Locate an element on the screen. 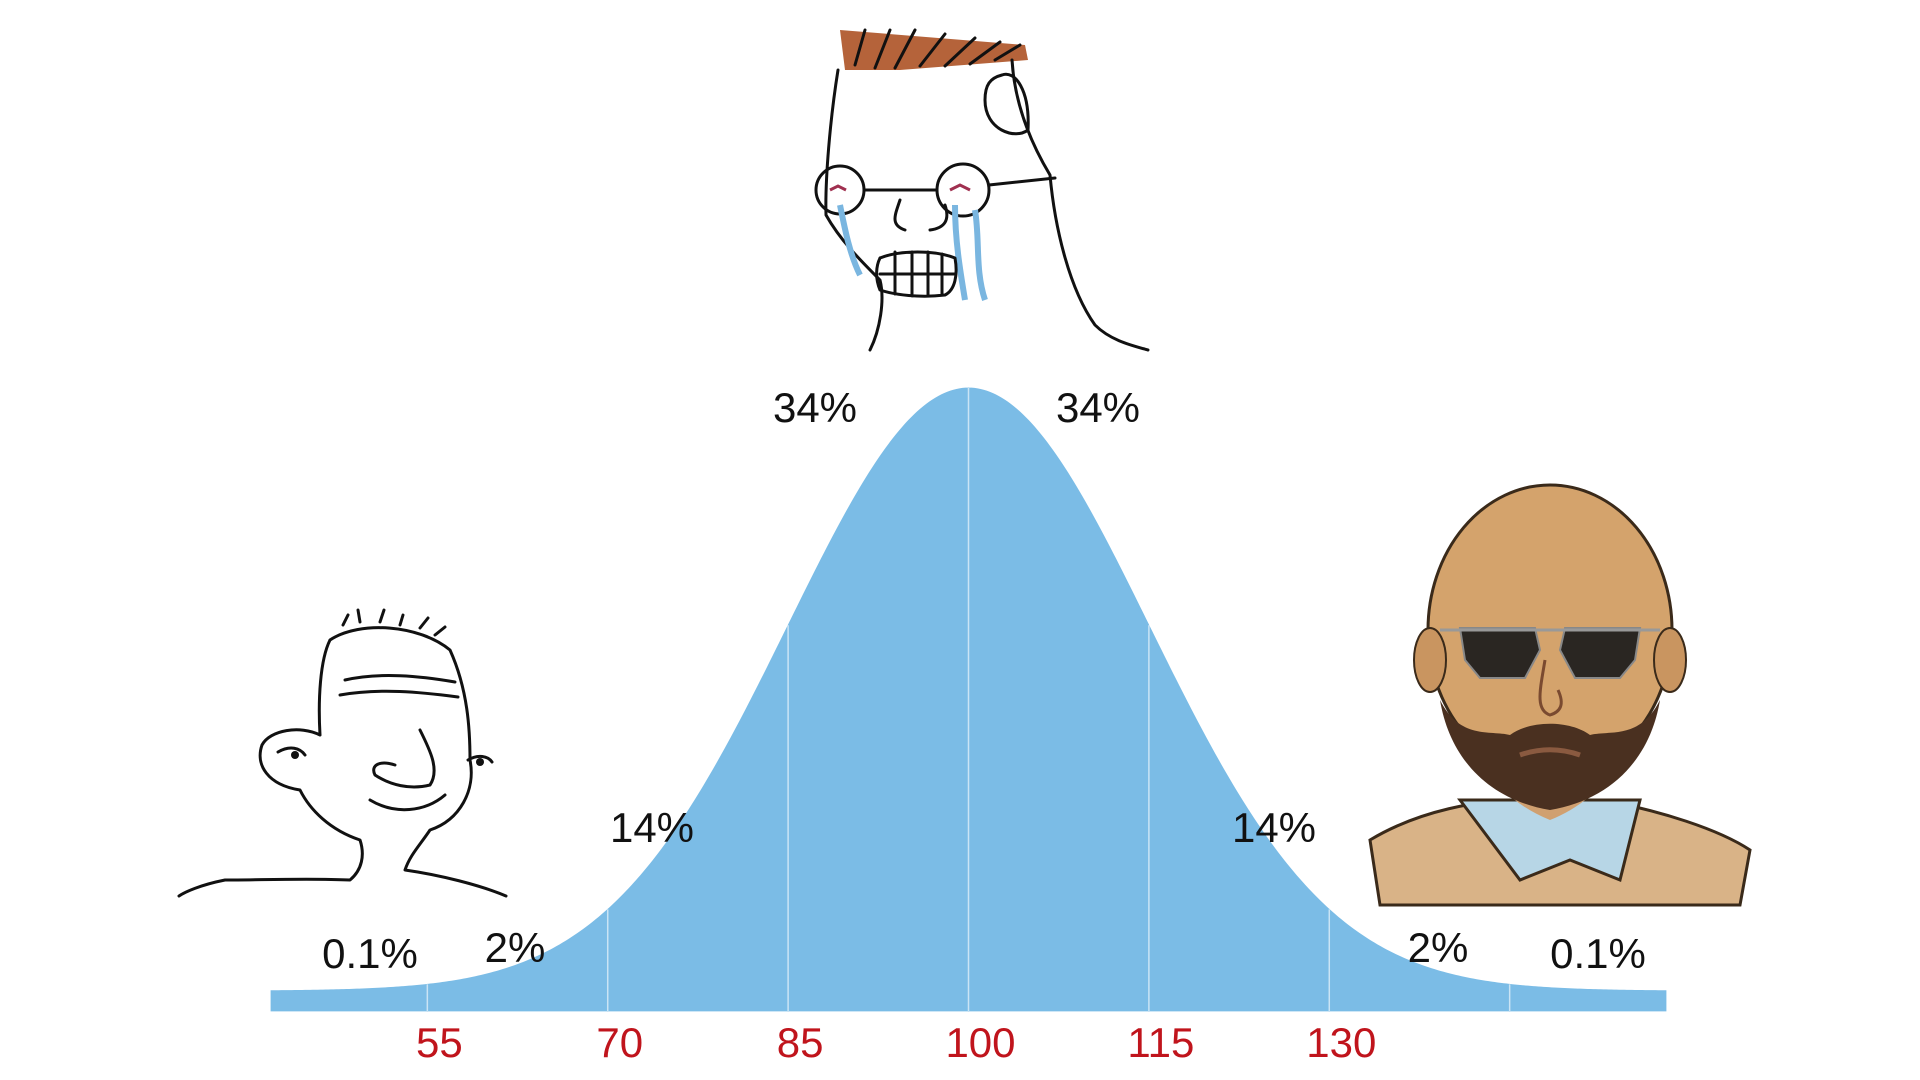 This screenshot has height=1080, width=1920. left-face is located at coordinates (342, 753).